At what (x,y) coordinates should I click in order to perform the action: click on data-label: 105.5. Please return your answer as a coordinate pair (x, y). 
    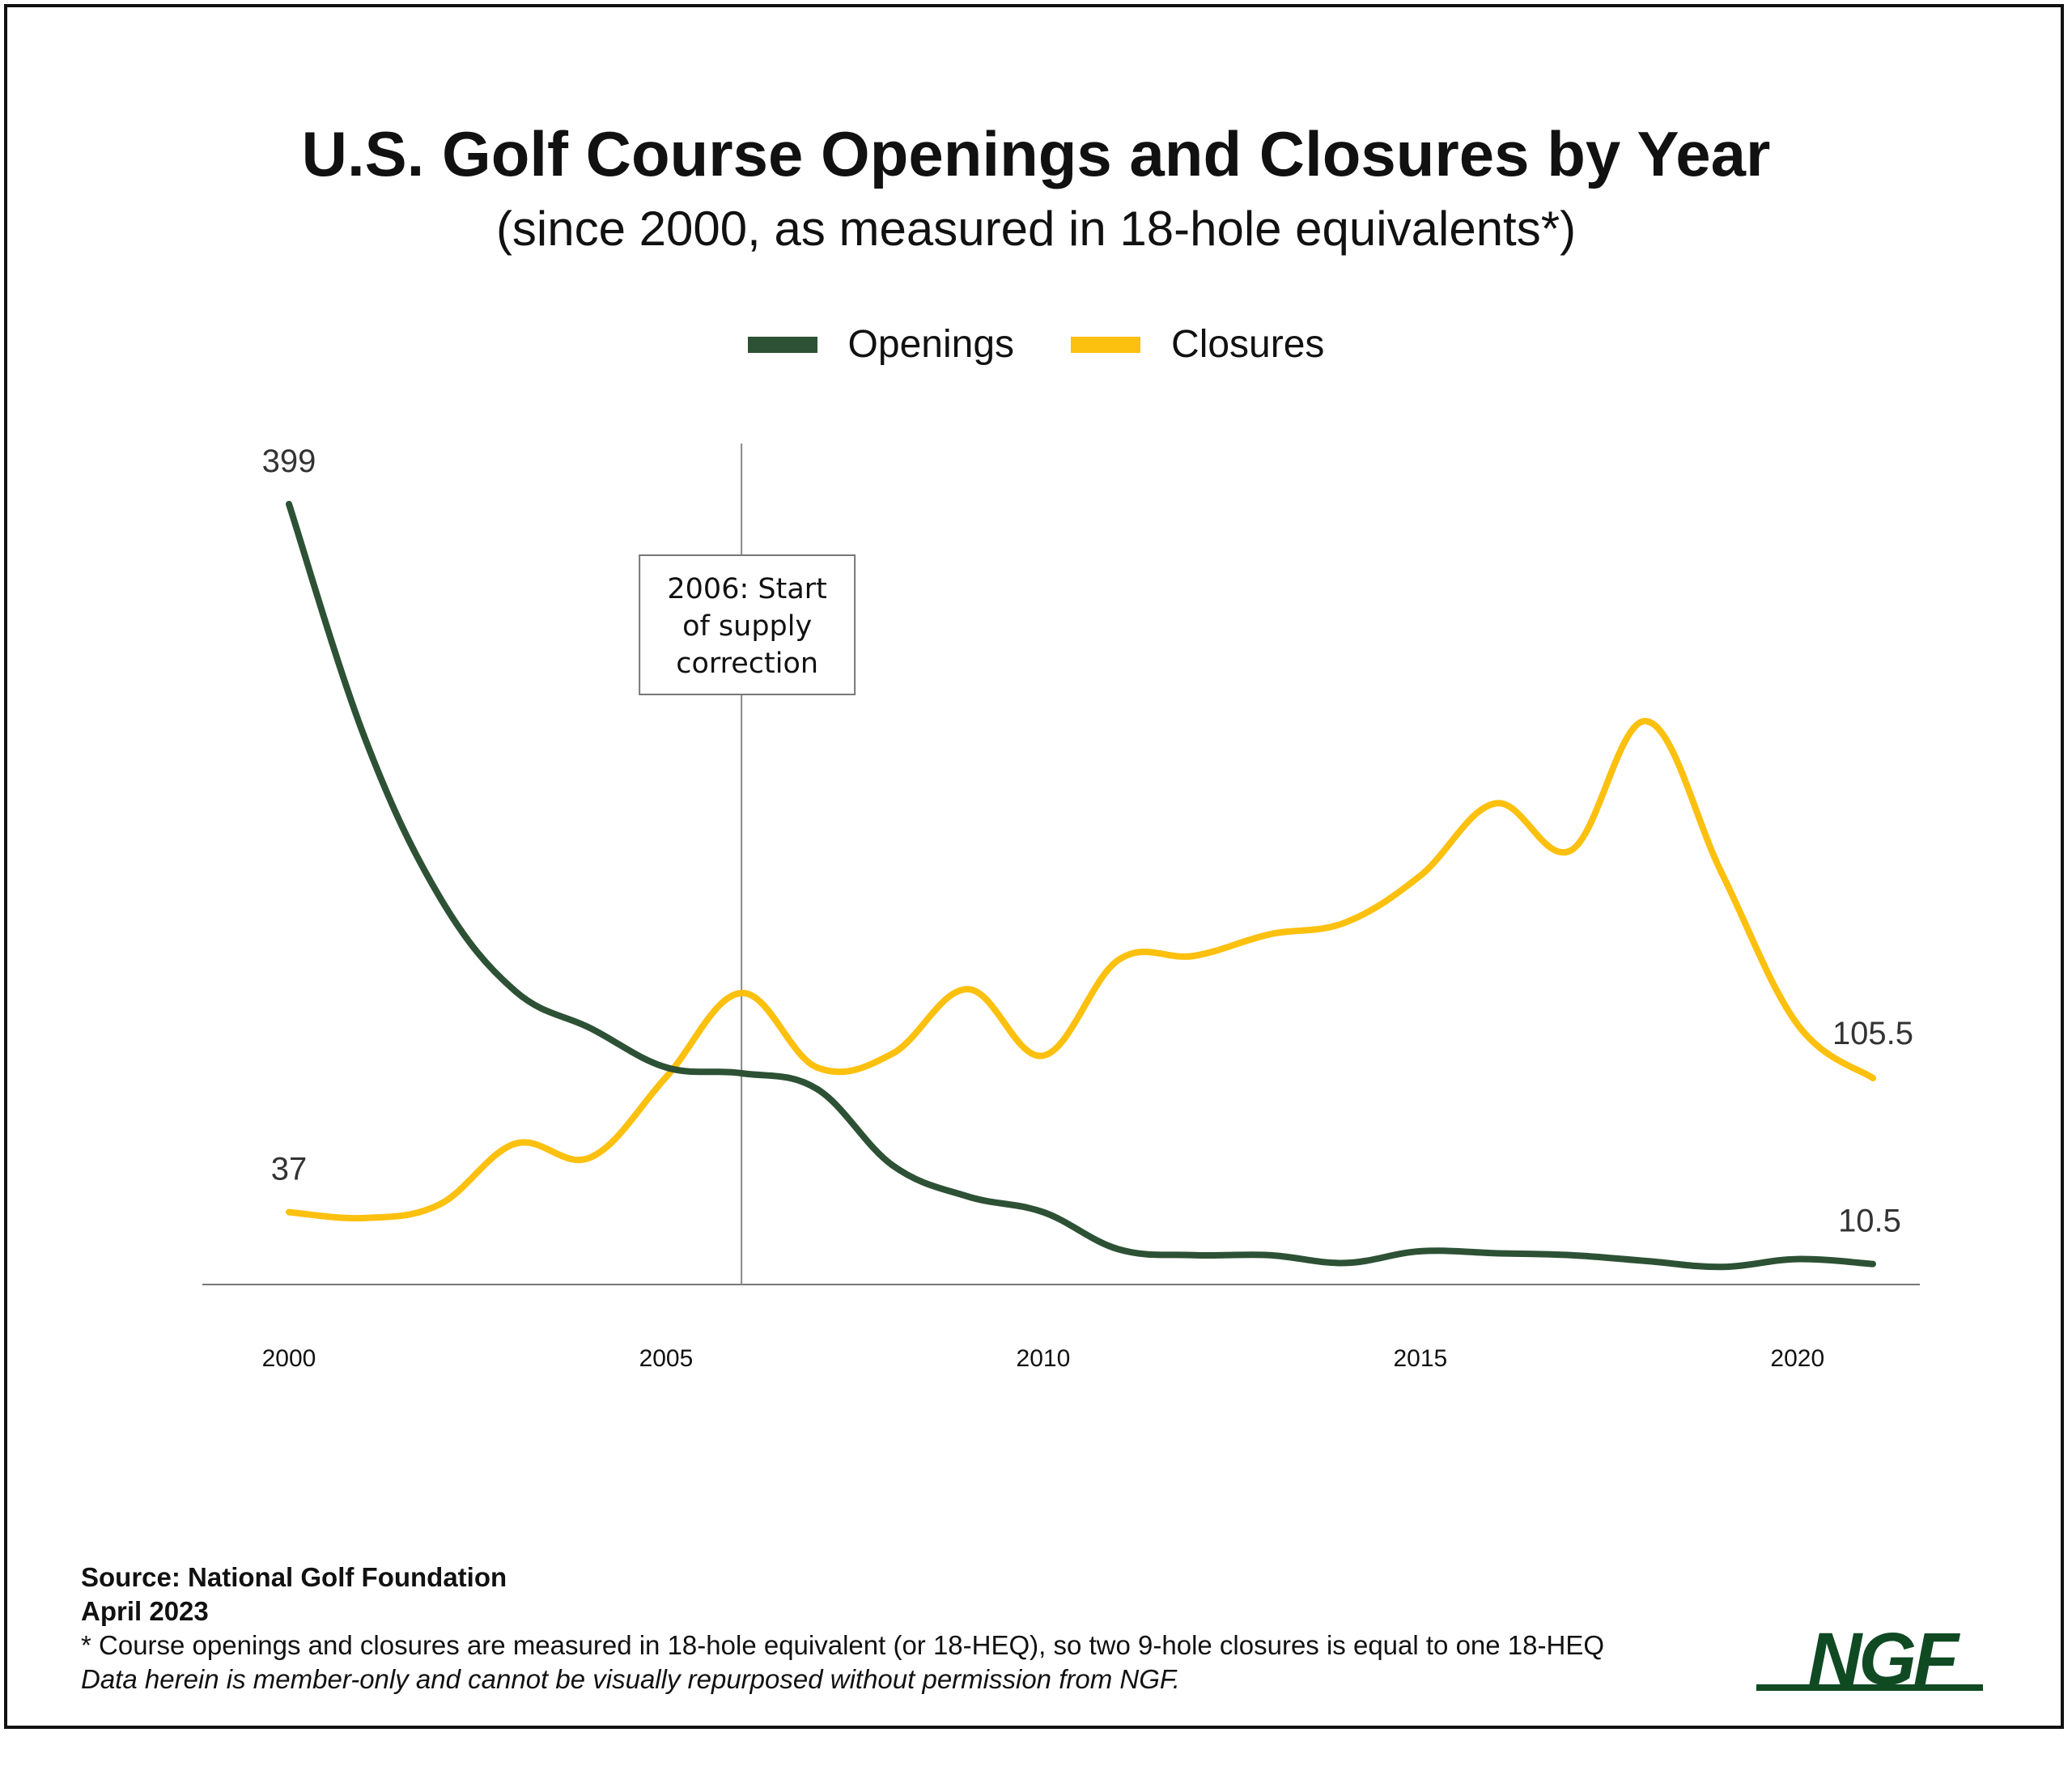
    Looking at the image, I should click on (1872, 1033).